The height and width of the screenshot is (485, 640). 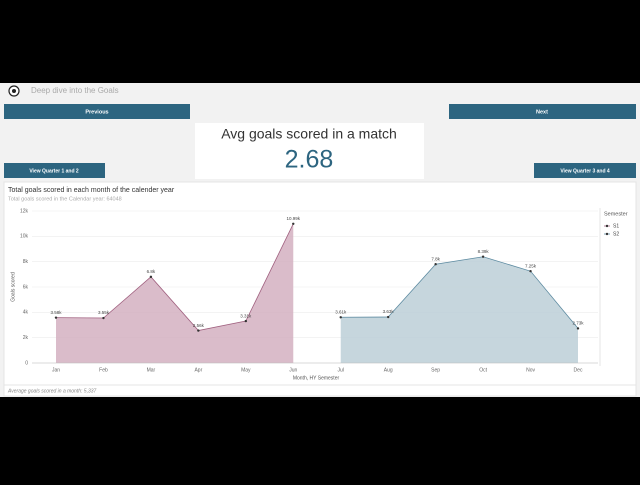 I want to click on q12-button: View Quarter 1 and 2, so click(x=54, y=170).